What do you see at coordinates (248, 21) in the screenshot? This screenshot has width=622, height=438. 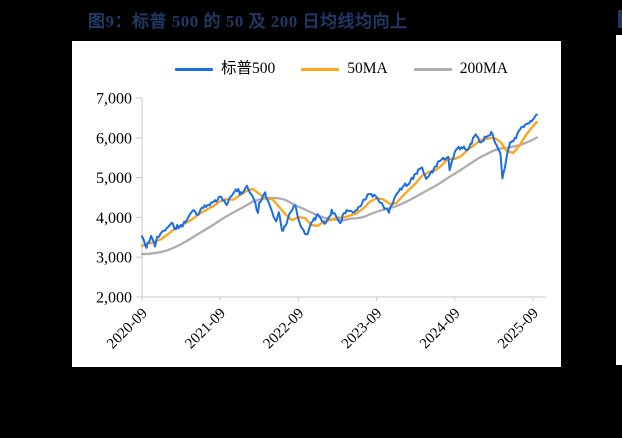 I see `figure-title: 图9：标普 500 的 50 及 200 日均线均向上` at bounding box center [248, 21].